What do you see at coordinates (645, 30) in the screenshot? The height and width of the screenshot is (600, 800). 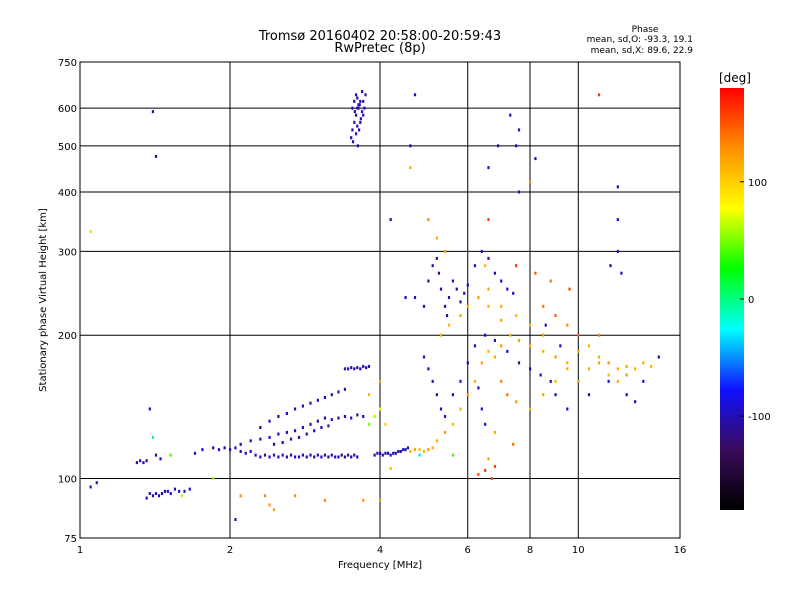 I see `stats-heading: Phase` at bounding box center [645, 30].